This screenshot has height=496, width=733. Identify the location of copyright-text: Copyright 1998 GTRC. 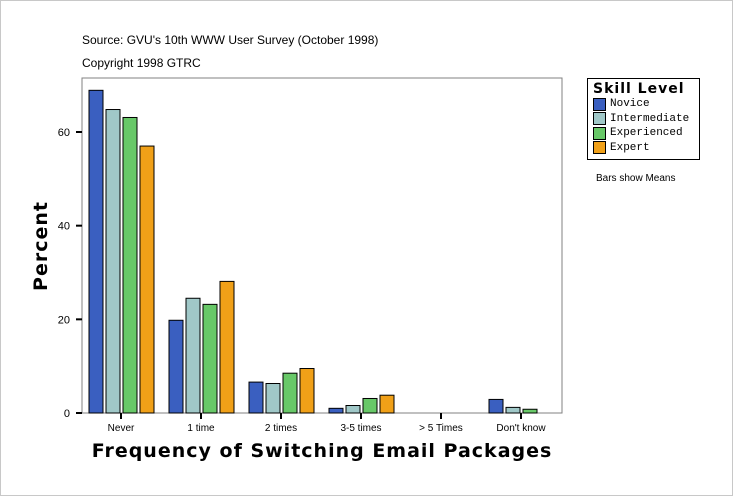
(141, 63).